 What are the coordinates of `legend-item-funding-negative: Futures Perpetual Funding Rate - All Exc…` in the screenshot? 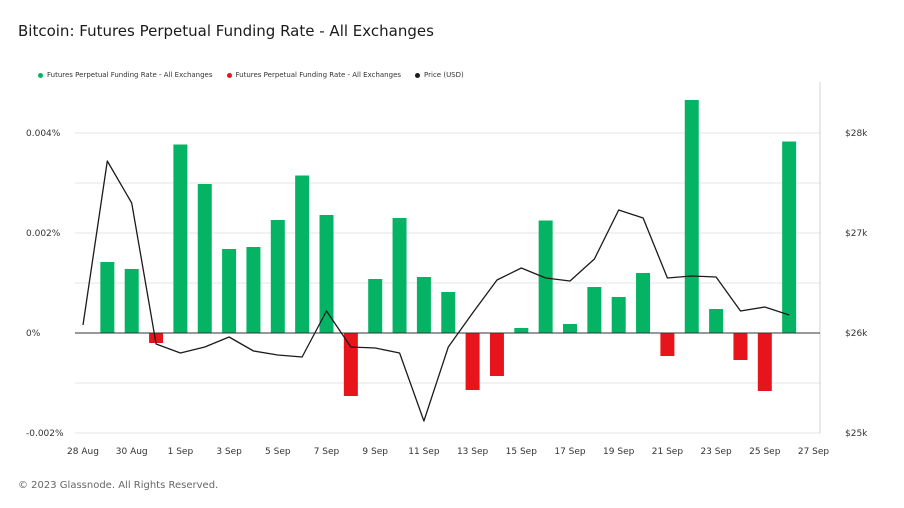 It's located at (314, 75).